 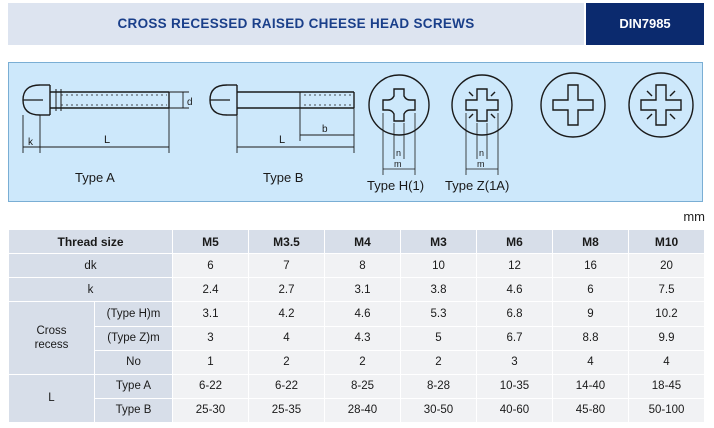 What do you see at coordinates (283, 177) in the screenshot?
I see `type-b-caption: Type B` at bounding box center [283, 177].